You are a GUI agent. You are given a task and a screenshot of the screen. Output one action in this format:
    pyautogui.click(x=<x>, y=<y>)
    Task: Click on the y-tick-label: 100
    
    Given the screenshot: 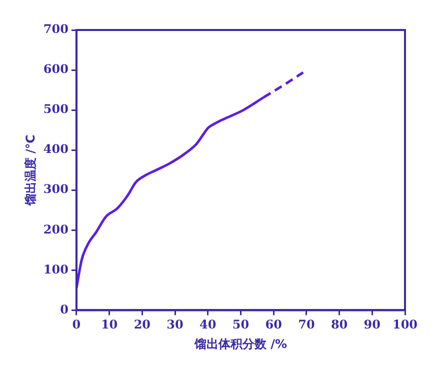 What is the action you would take?
    pyautogui.click(x=55, y=269)
    